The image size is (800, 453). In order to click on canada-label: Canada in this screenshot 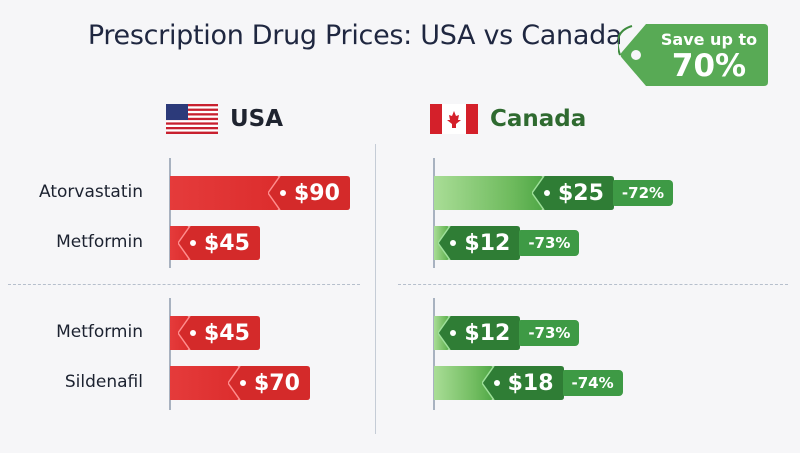, I will do `click(538, 119)`.